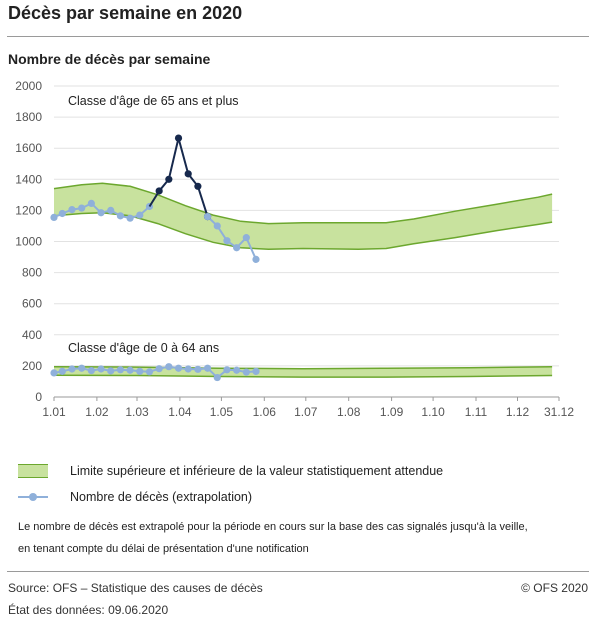 The width and height of the screenshot is (600, 627). Describe the element at coordinates (32, 366) in the screenshot. I see `y-tick-label: 200` at that location.